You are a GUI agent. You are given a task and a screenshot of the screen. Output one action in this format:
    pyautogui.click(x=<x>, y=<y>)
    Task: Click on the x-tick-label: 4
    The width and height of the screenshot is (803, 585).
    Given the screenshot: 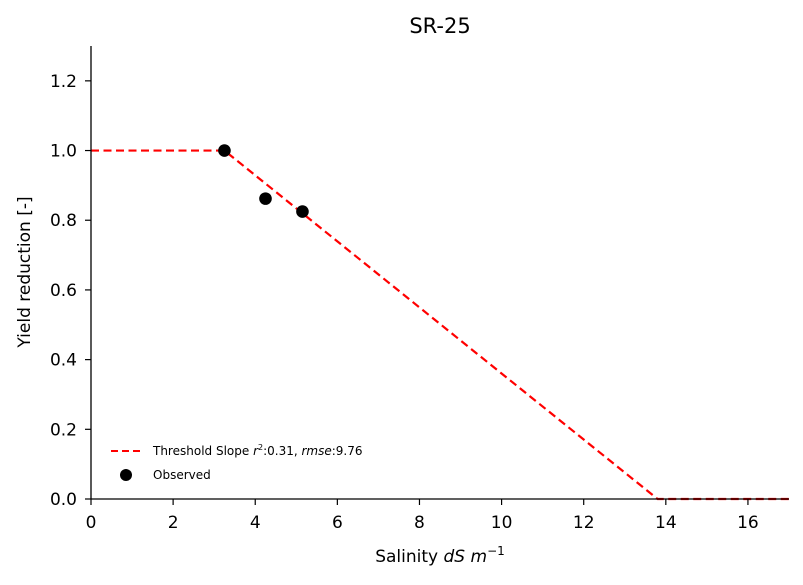 What is the action you would take?
    pyautogui.click(x=255, y=523)
    